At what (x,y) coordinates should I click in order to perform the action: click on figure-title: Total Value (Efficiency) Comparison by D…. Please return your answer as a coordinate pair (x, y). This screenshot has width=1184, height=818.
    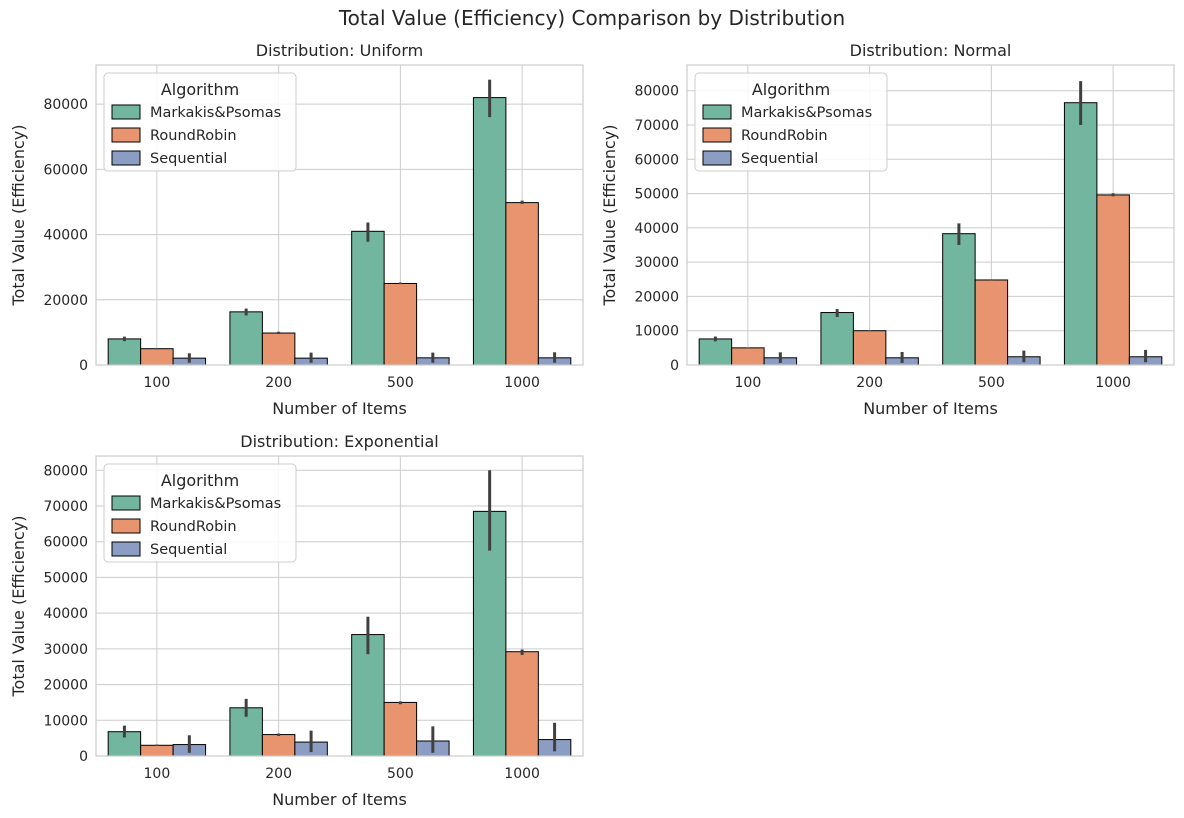
    Looking at the image, I should click on (592, 18).